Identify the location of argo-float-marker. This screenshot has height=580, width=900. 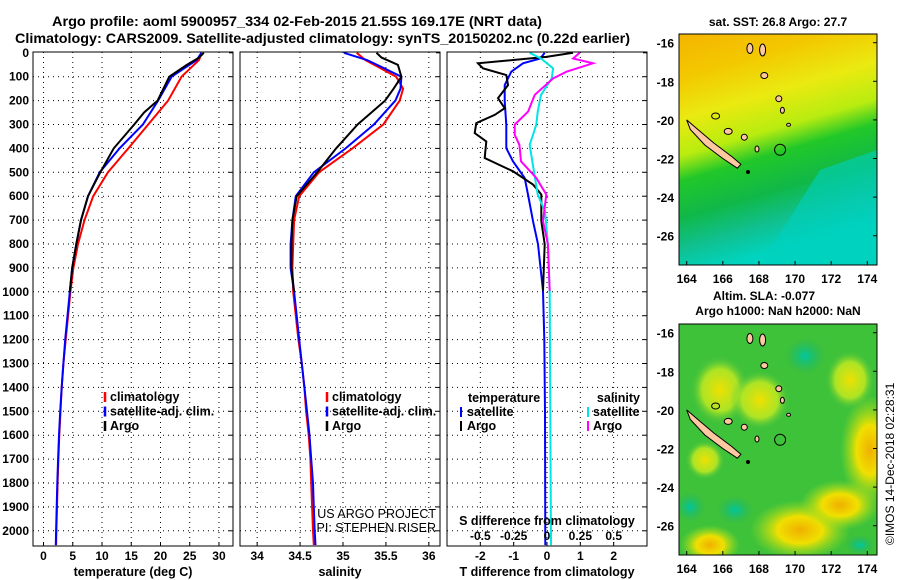
(780, 149).